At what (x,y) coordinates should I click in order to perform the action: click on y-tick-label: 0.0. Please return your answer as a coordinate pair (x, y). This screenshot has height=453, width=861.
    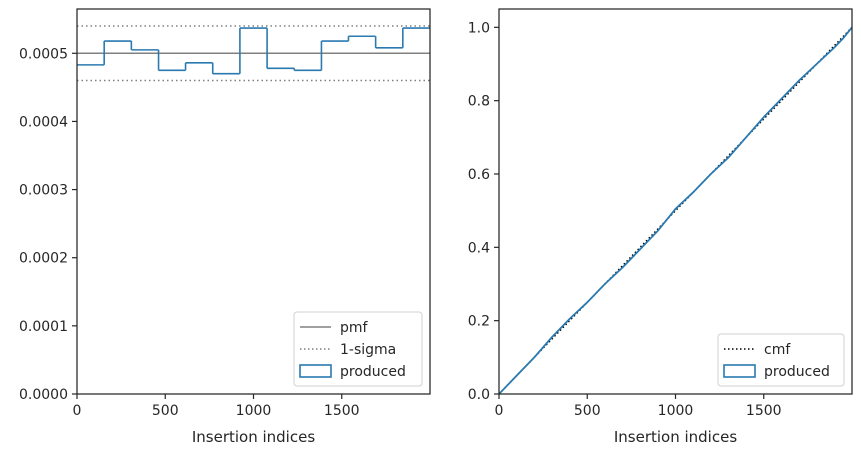
    Looking at the image, I should click on (479, 395).